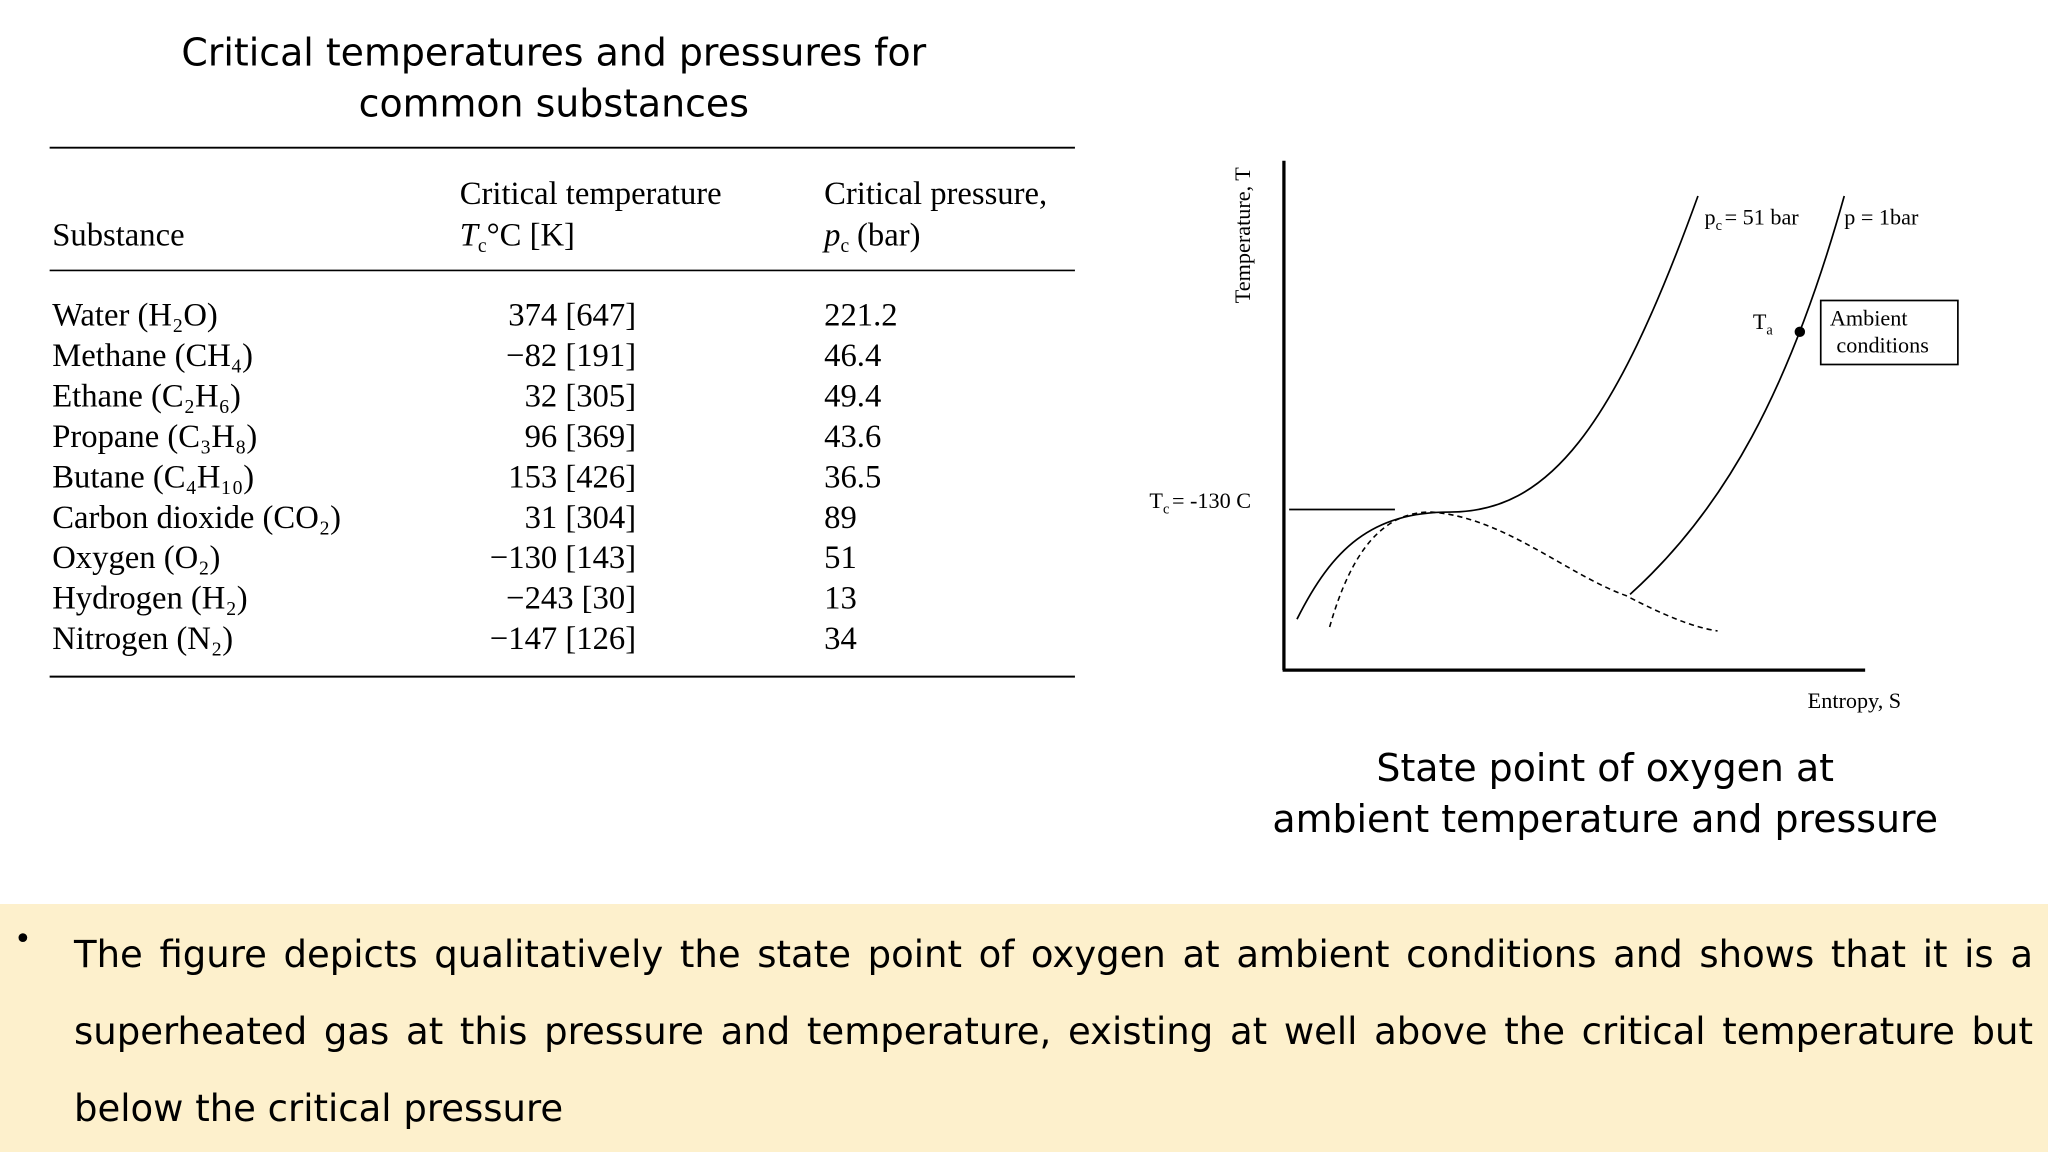 Image resolution: width=2048 pixels, height=1152 pixels. What do you see at coordinates (935, 194) in the screenshot?
I see `header-cell: Critical pressure,` at bounding box center [935, 194].